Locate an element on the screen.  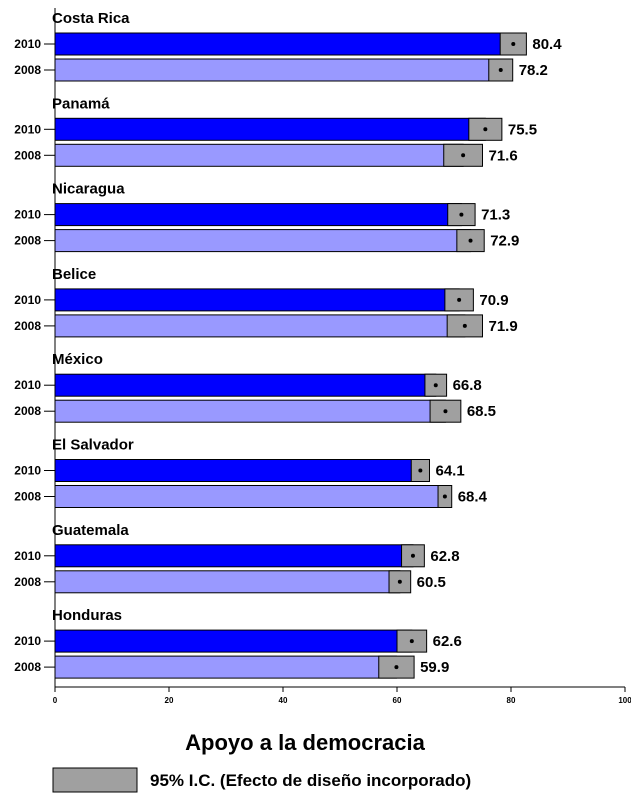
value-label: 70.9 is located at coordinates (493, 300).